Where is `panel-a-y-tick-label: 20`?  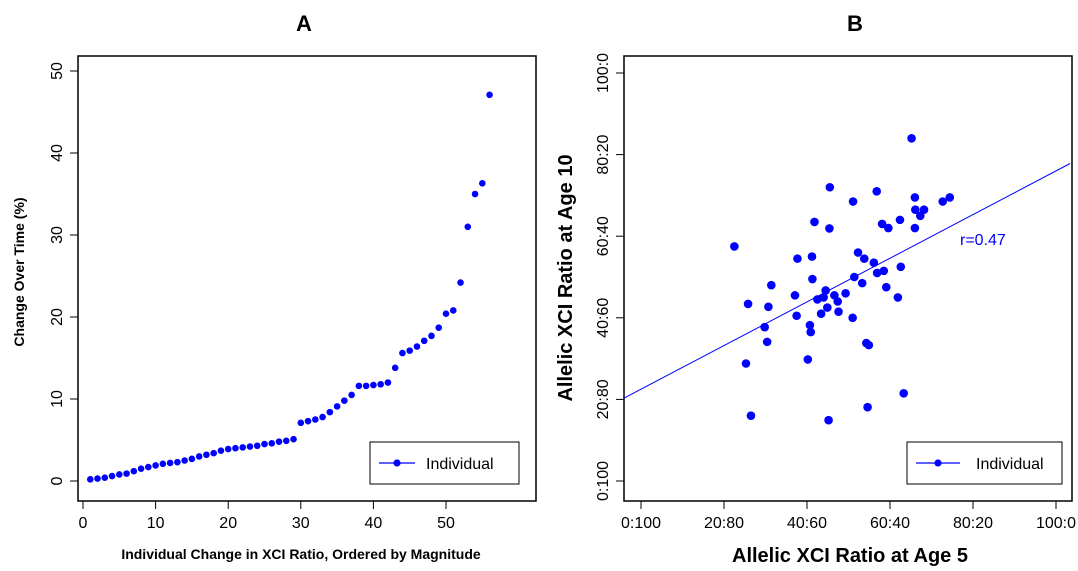 panel-a-y-tick-label: 20 is located at coordinates (57, 317).